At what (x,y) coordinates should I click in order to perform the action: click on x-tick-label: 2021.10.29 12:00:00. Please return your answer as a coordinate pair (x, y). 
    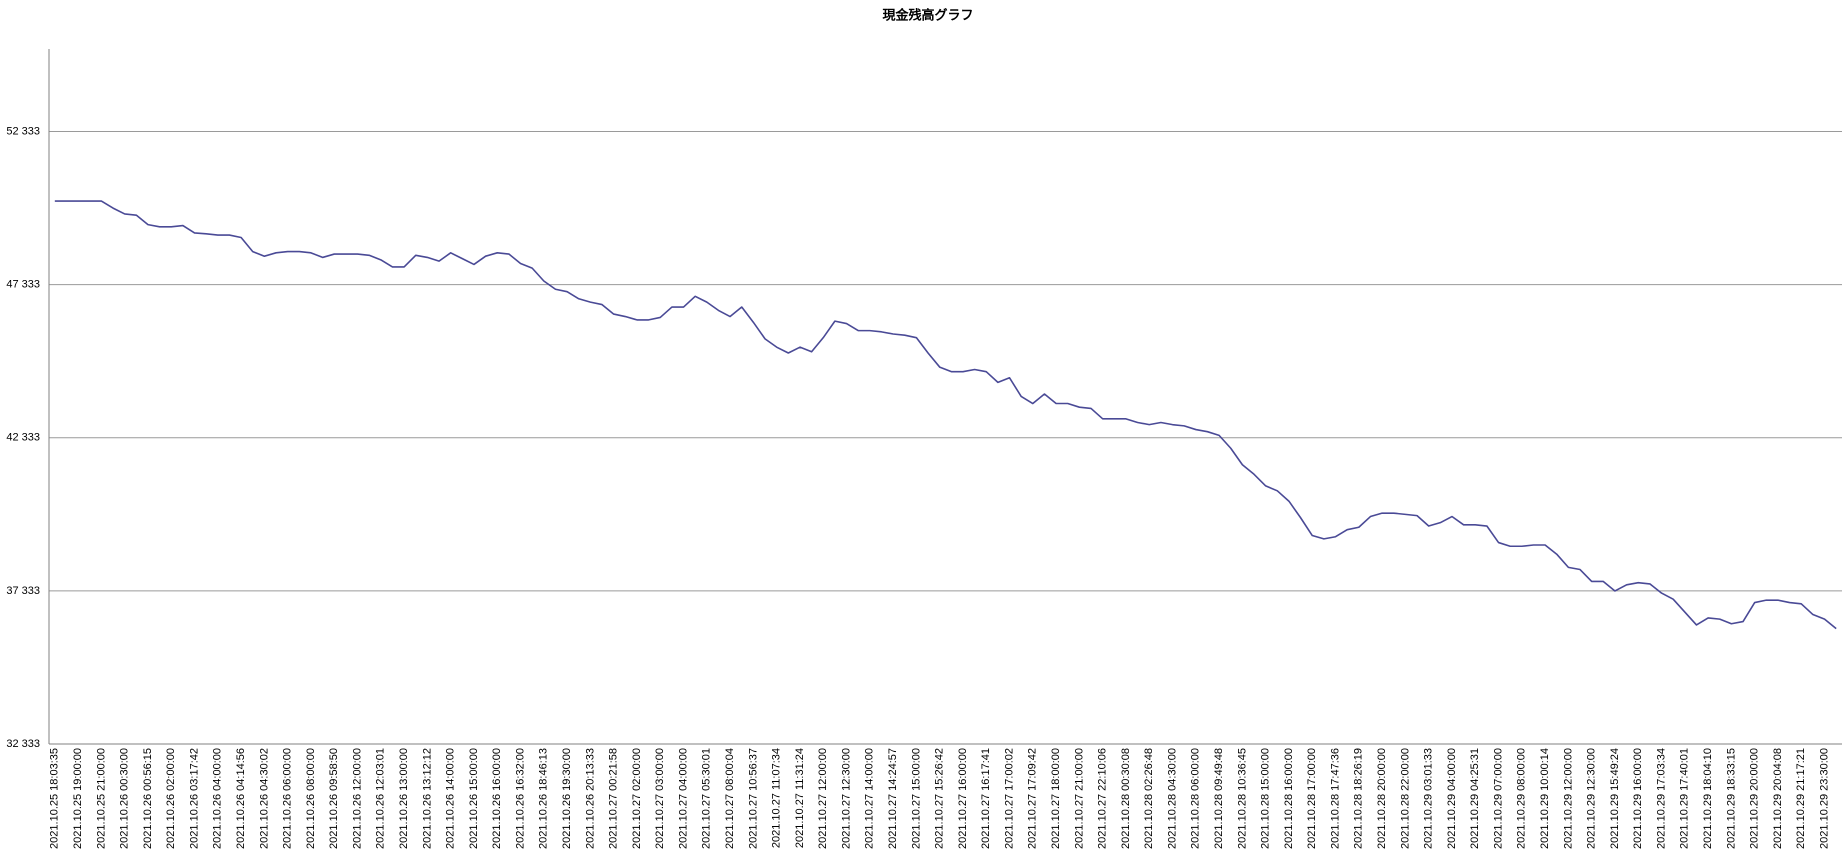
    Looking at the image, I should click on (1568, 798).